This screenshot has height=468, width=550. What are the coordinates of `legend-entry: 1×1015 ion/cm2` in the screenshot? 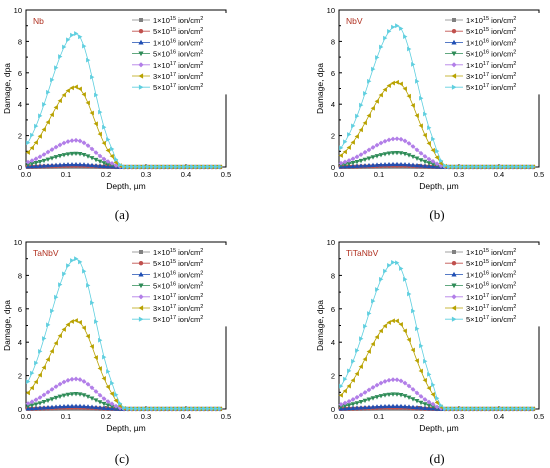 It's located at (480, 252).